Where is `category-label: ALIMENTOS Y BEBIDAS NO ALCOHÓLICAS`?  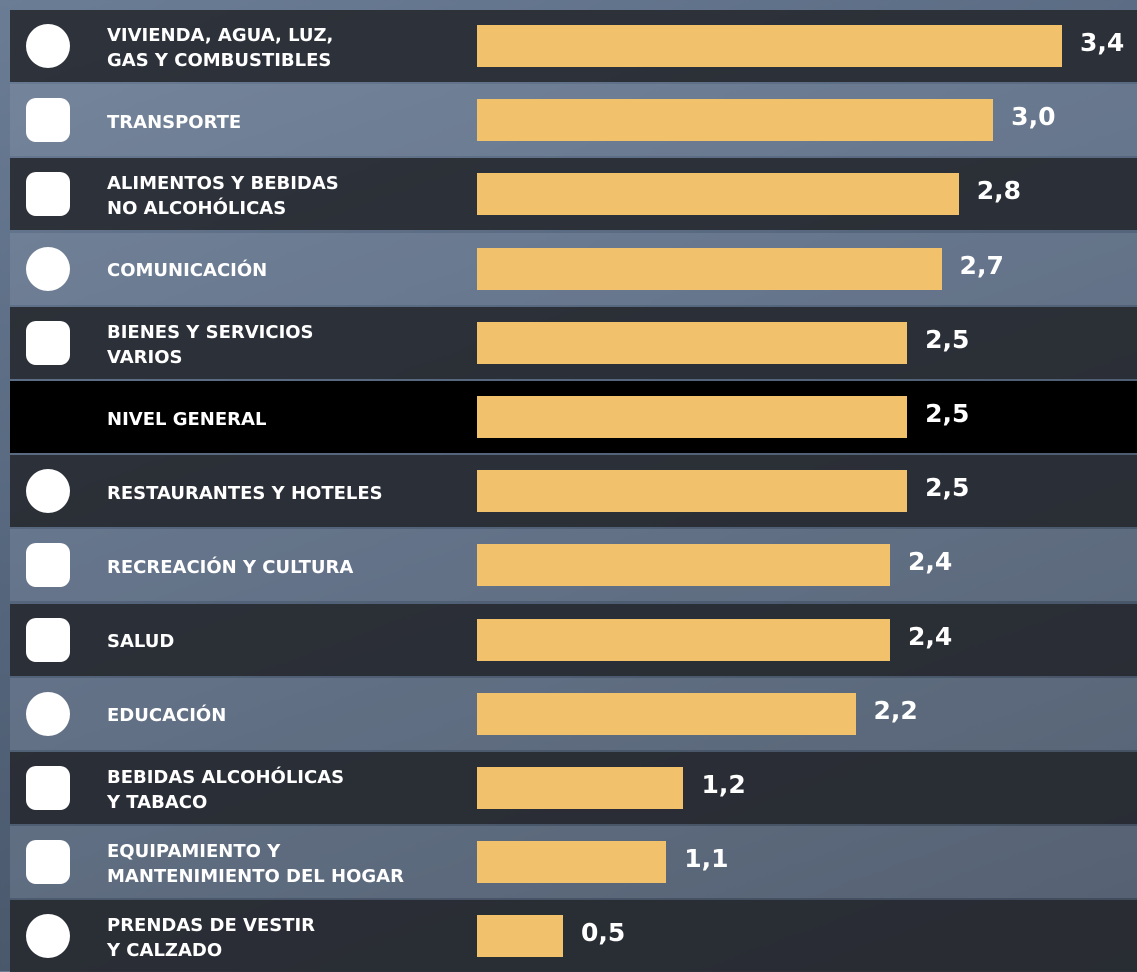
category-label: ALIMENTOS Y BEBIDAS NO ALCOHÓLICAS is located at coordinates (223, 196).